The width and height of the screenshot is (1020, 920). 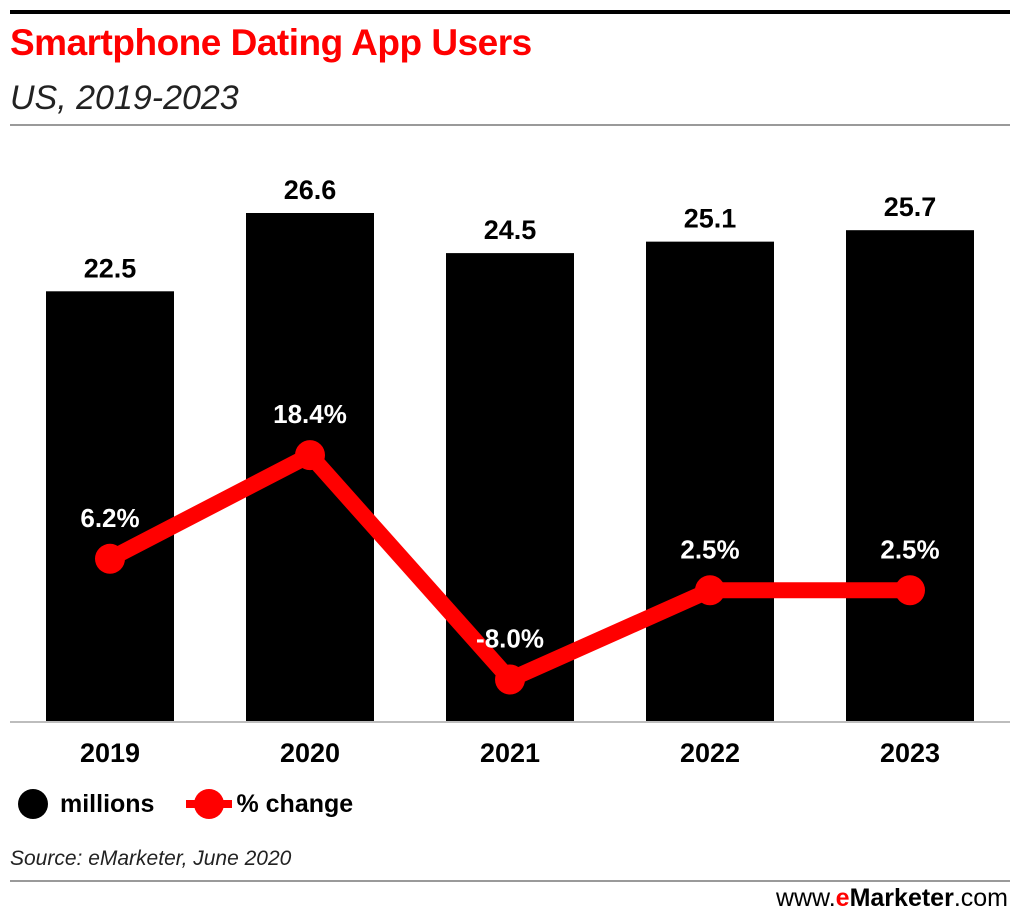 I want to click on x-tick-label-2023: 2023, so click(x=910, y=753).